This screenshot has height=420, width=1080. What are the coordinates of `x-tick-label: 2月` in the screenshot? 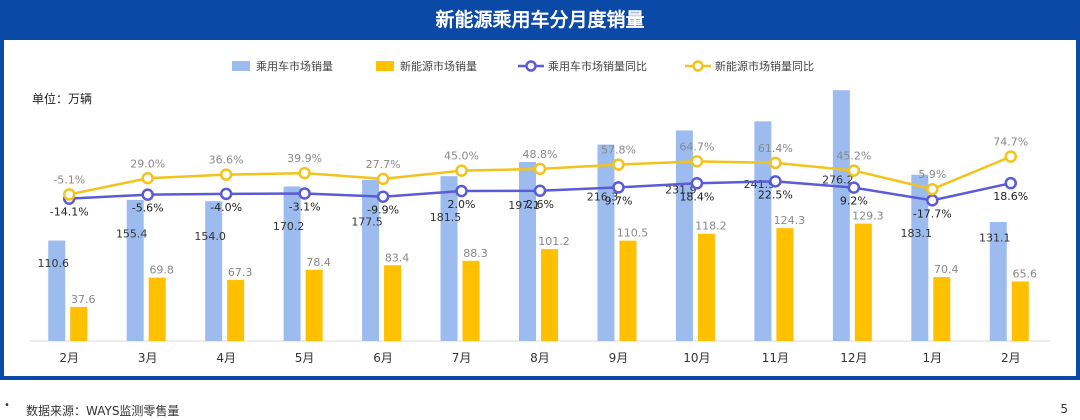 It's located at (1011, 358).